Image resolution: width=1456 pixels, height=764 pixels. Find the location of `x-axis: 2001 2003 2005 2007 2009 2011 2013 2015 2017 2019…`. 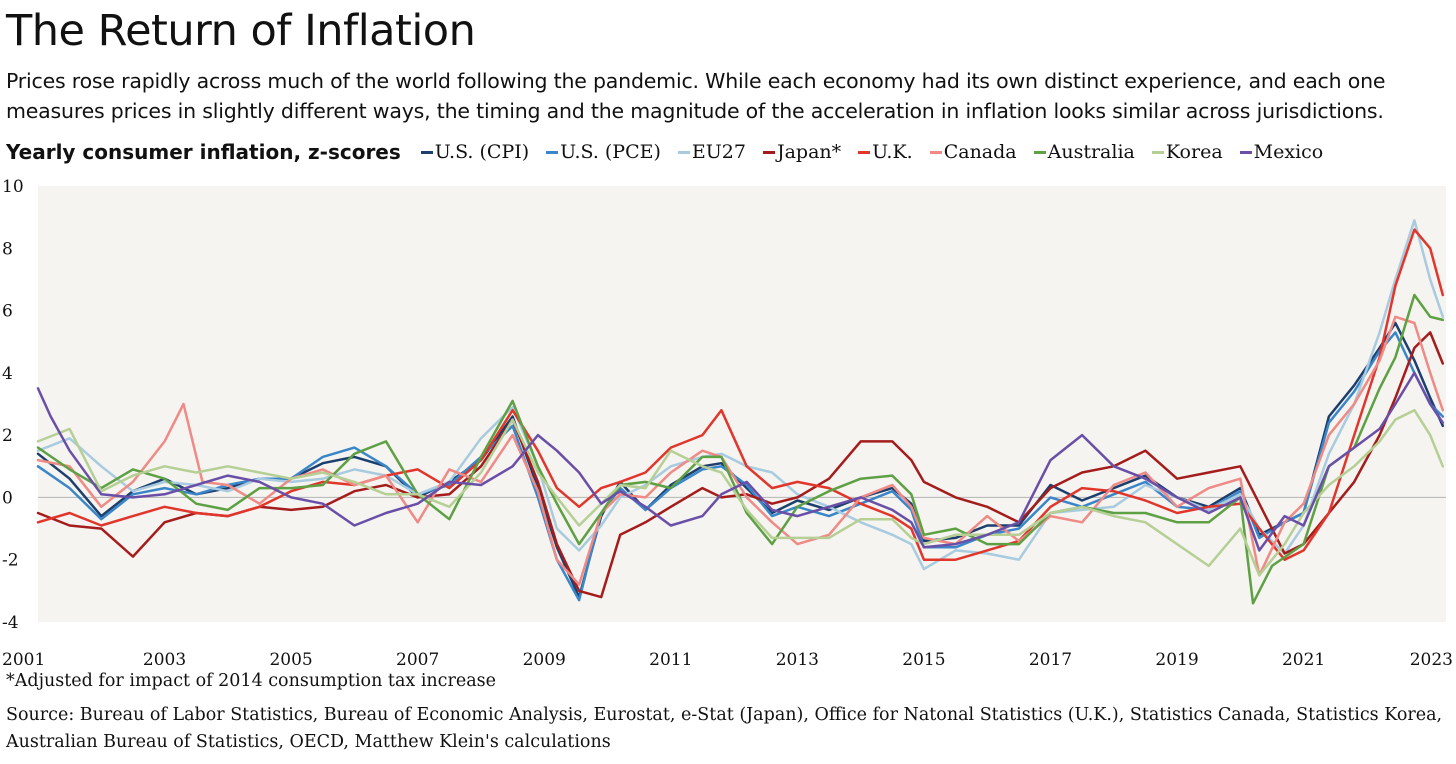

x-axis: 2001 2003 2005 2007 2009 2011 2013 2015 2017 2019… is located at coordinates (727, 658).